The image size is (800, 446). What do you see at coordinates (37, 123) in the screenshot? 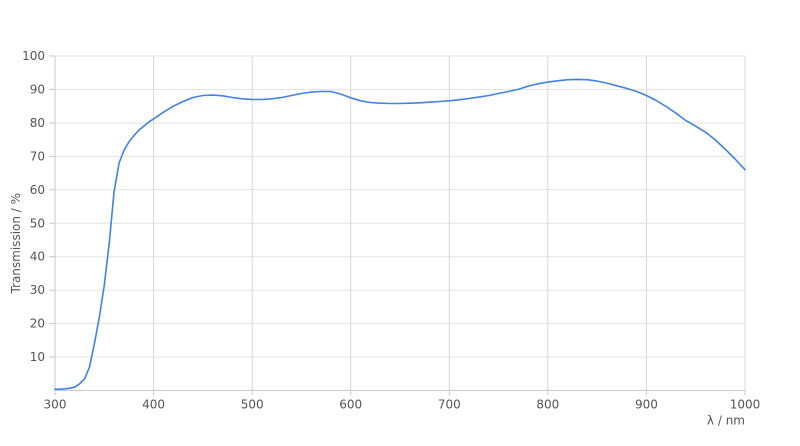
I see `y-tick-label: 80` at bounding box center [37, 123].